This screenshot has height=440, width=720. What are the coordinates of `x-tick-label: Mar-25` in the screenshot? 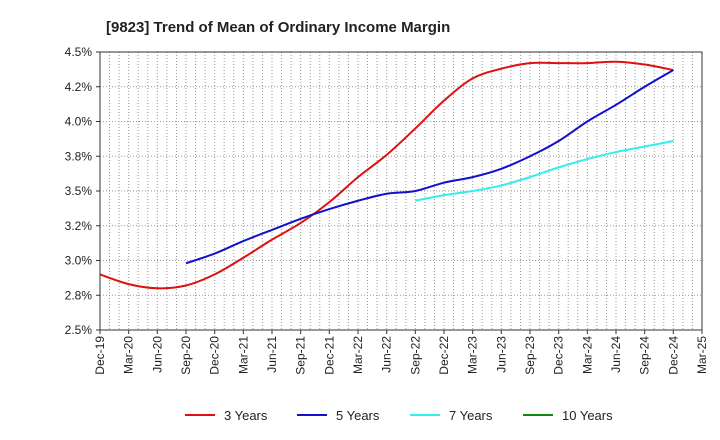 It's located at (702, 355).